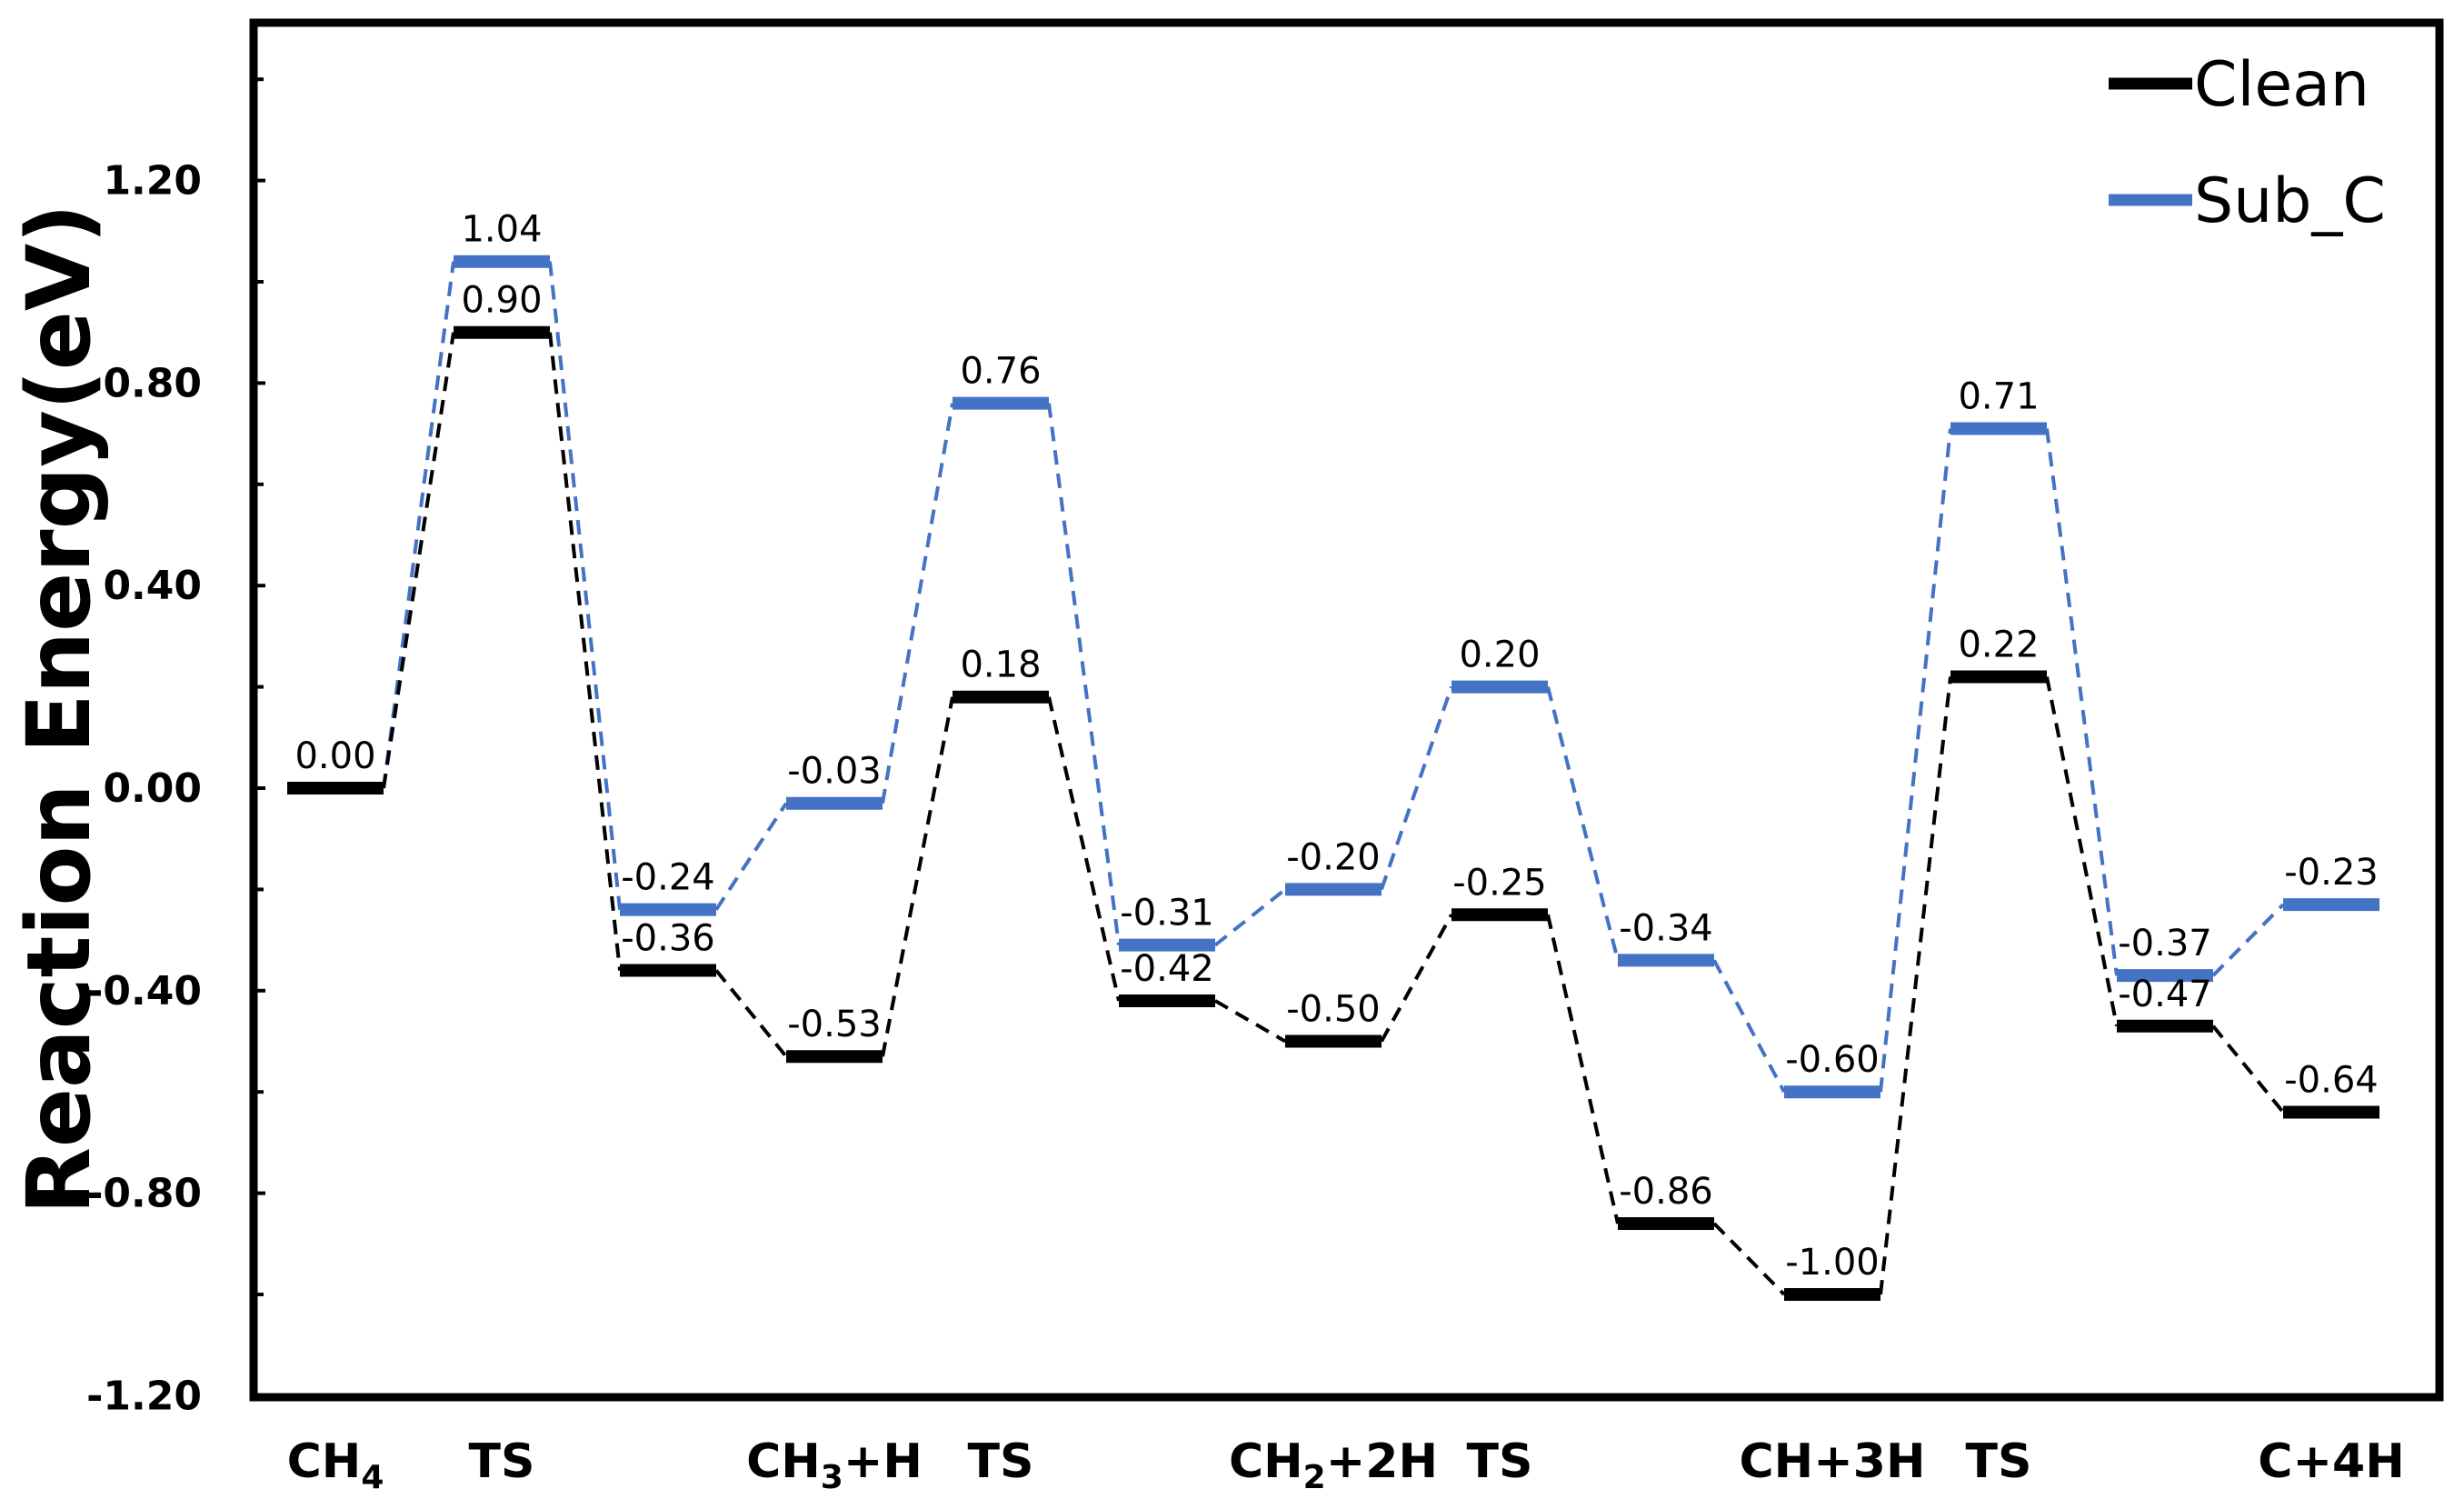 This screenshot has height=1509, width=2464. I want to click on data-label-clean: 0.90, so click(501, 301).